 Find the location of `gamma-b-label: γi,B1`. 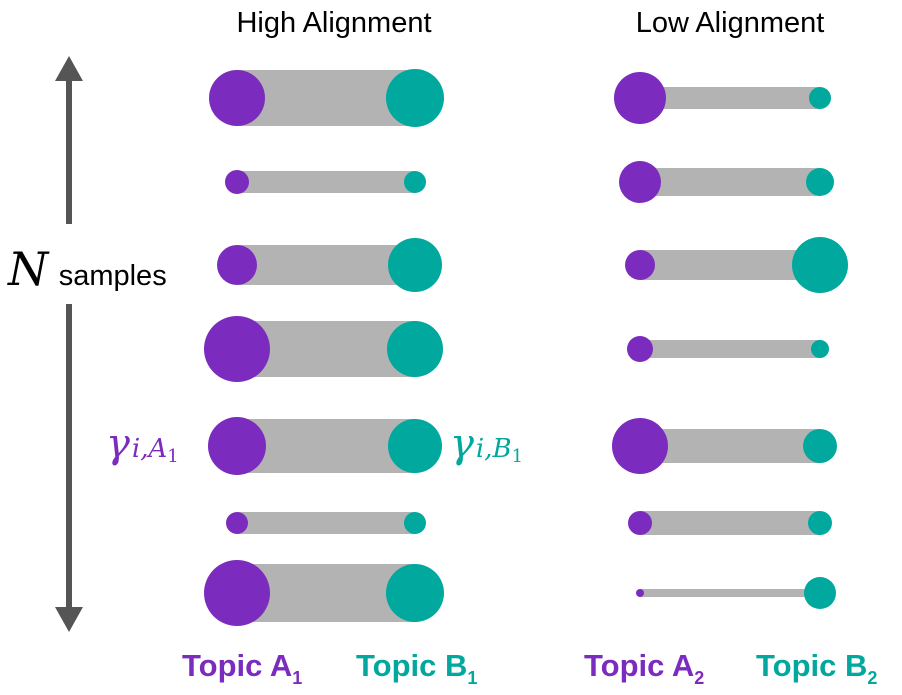

gamma-b-label: γi,B1 is located at coordinates (486, 444).